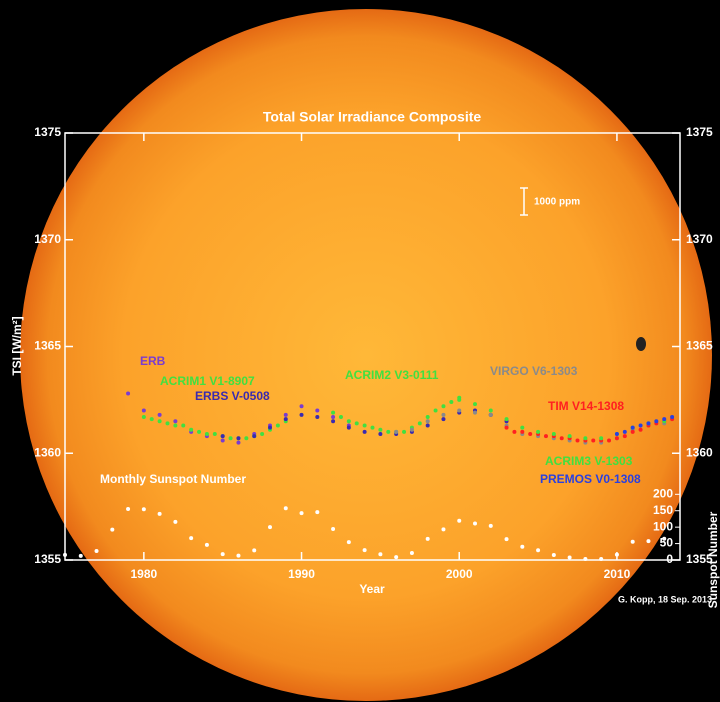 The height and width of the screenshot is (702, 720). What do you see at coordinates (47, 346) in the screenshot?
I see `y-tick-label: 1365` at bounding box center [47, 346].